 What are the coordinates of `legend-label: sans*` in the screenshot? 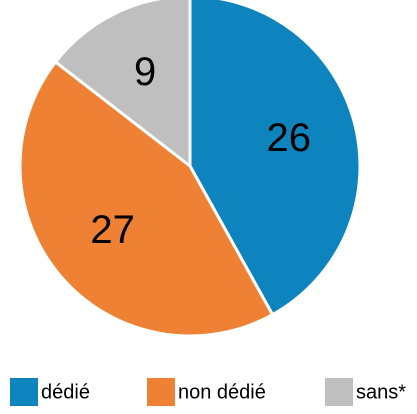 It's located at (381, 392).